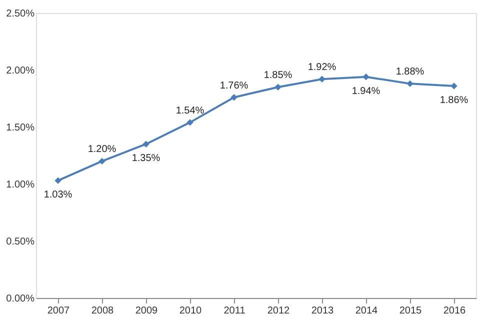 Image resolution: width=503 pixels, height=320 pixels. Describe the element at coordinates (20, 128) in the screenshot. I see `y-tick-label: 1.50%` at that location.